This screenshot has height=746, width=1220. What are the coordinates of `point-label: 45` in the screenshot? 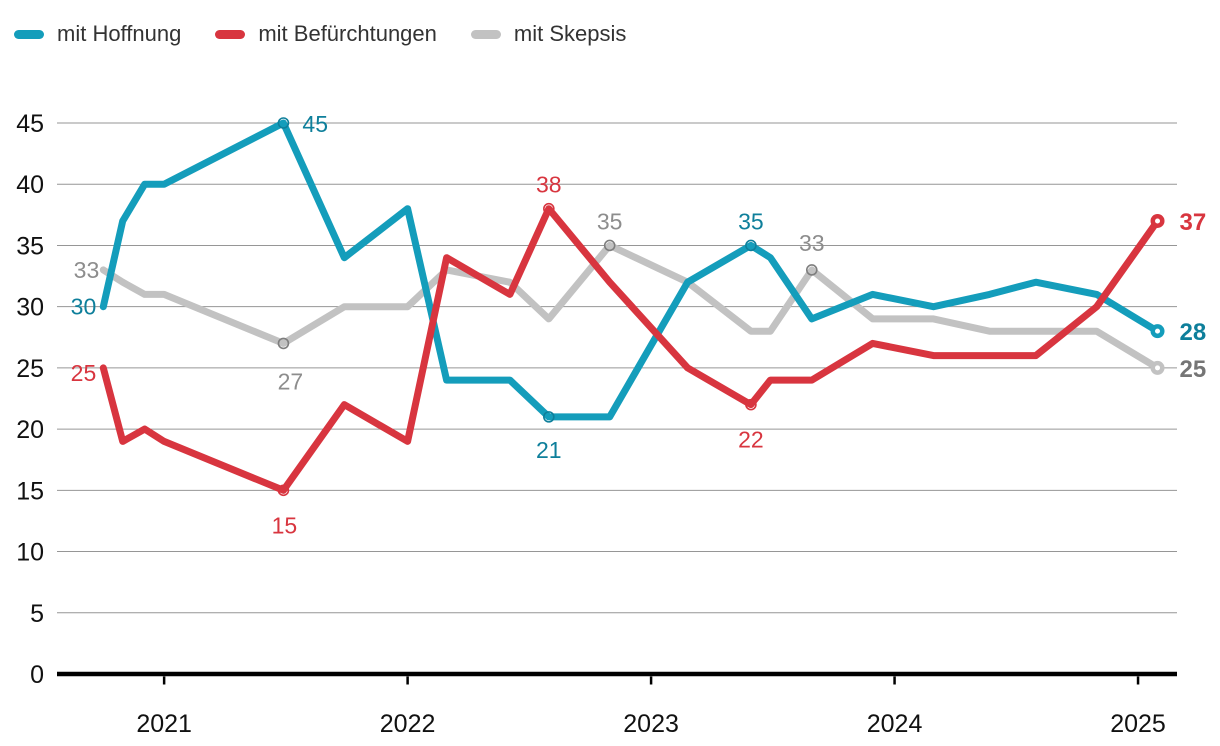 It's located at (315, 124).